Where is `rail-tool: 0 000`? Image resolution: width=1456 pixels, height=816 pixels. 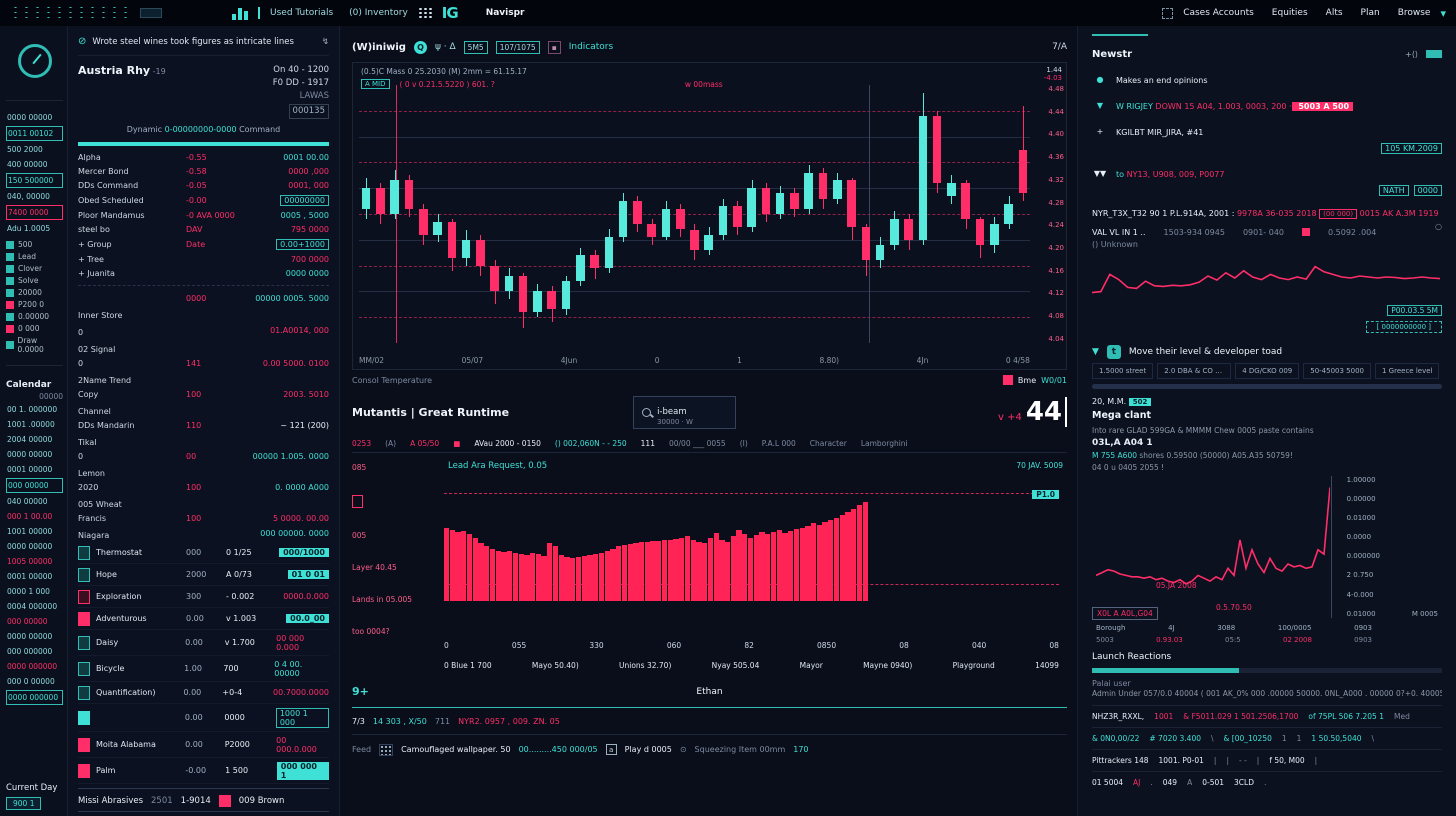 rail-tool: 0 000 is located at coordinates (34, 328).